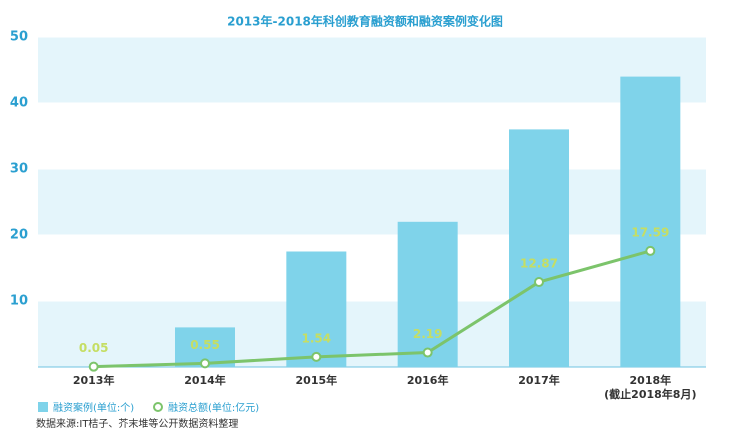  Describe the element at coordinates (205, 345) in the screenshot. I see `data-label: 0.55` at that location.